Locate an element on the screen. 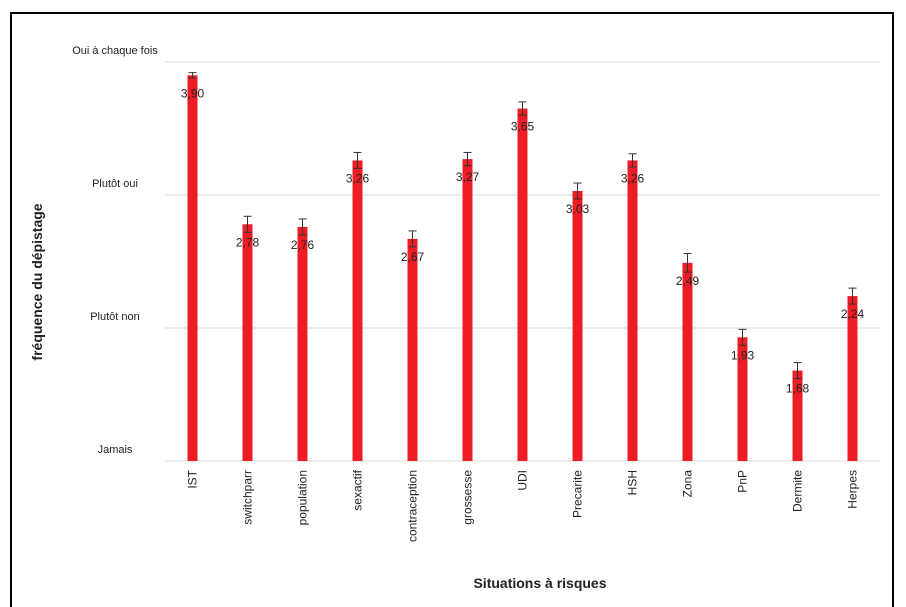  data-label: 3,27 is located at coordinates (468, 177).